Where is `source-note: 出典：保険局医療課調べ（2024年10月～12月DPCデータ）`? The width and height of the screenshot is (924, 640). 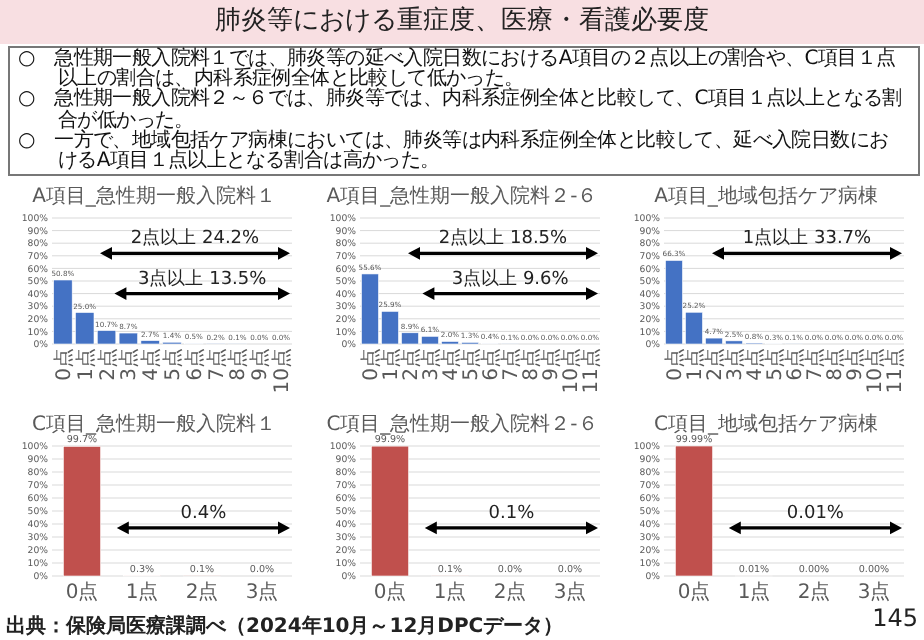
source-note: 出典：保険局医療課調べ（2024年10月～12月DPCデータ） is located at coordinates (285, 626).